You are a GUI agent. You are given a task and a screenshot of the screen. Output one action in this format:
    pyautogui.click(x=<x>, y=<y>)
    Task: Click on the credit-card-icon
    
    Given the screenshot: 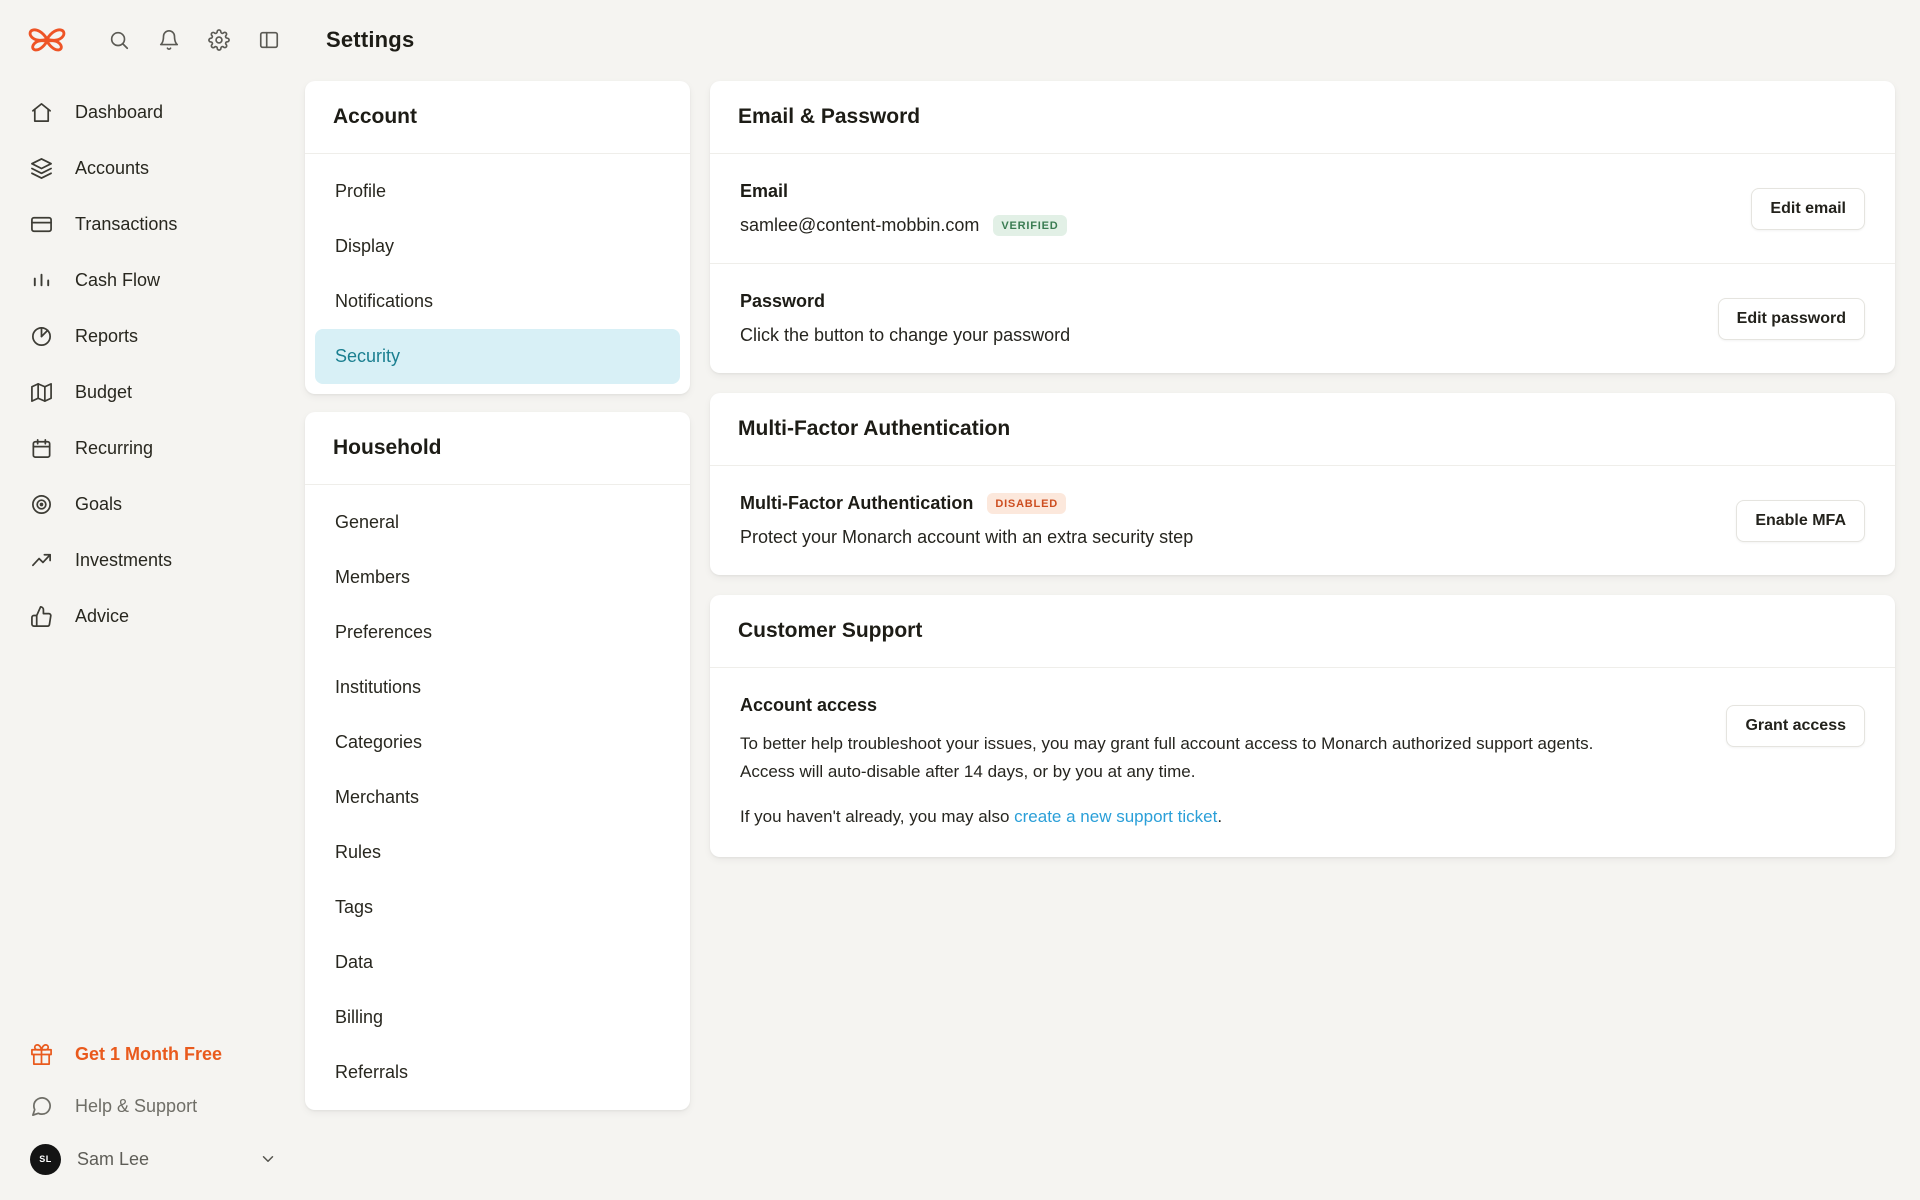 What is the action you would take?
    pyautogui.click(x=41, y=224)
    